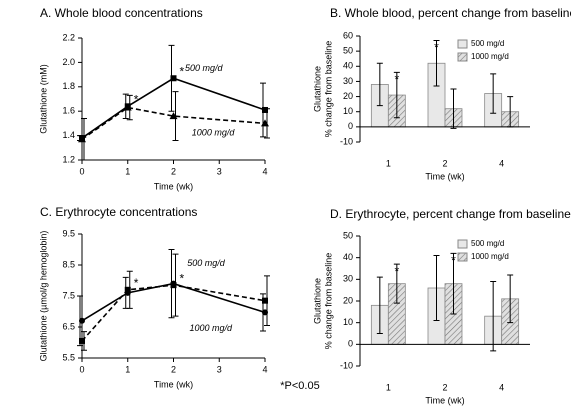 This screenshot has height=407, width=571. What do you see at coordinates (68, 111) in the screenshot?
I see `y-tick-label: 1.6` at bounding box center [68, 111].